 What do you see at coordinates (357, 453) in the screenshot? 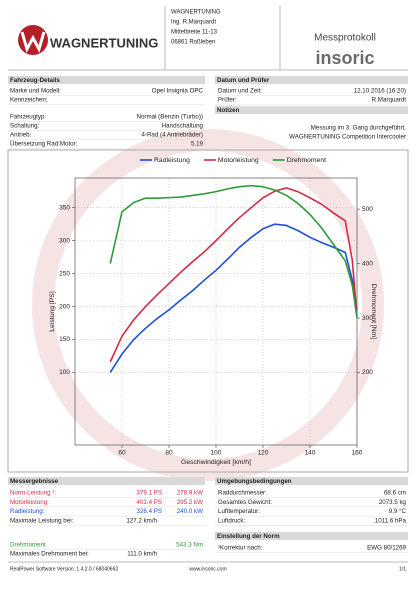
I see `x-tick-label: 160` at bounding box center [357, 453].